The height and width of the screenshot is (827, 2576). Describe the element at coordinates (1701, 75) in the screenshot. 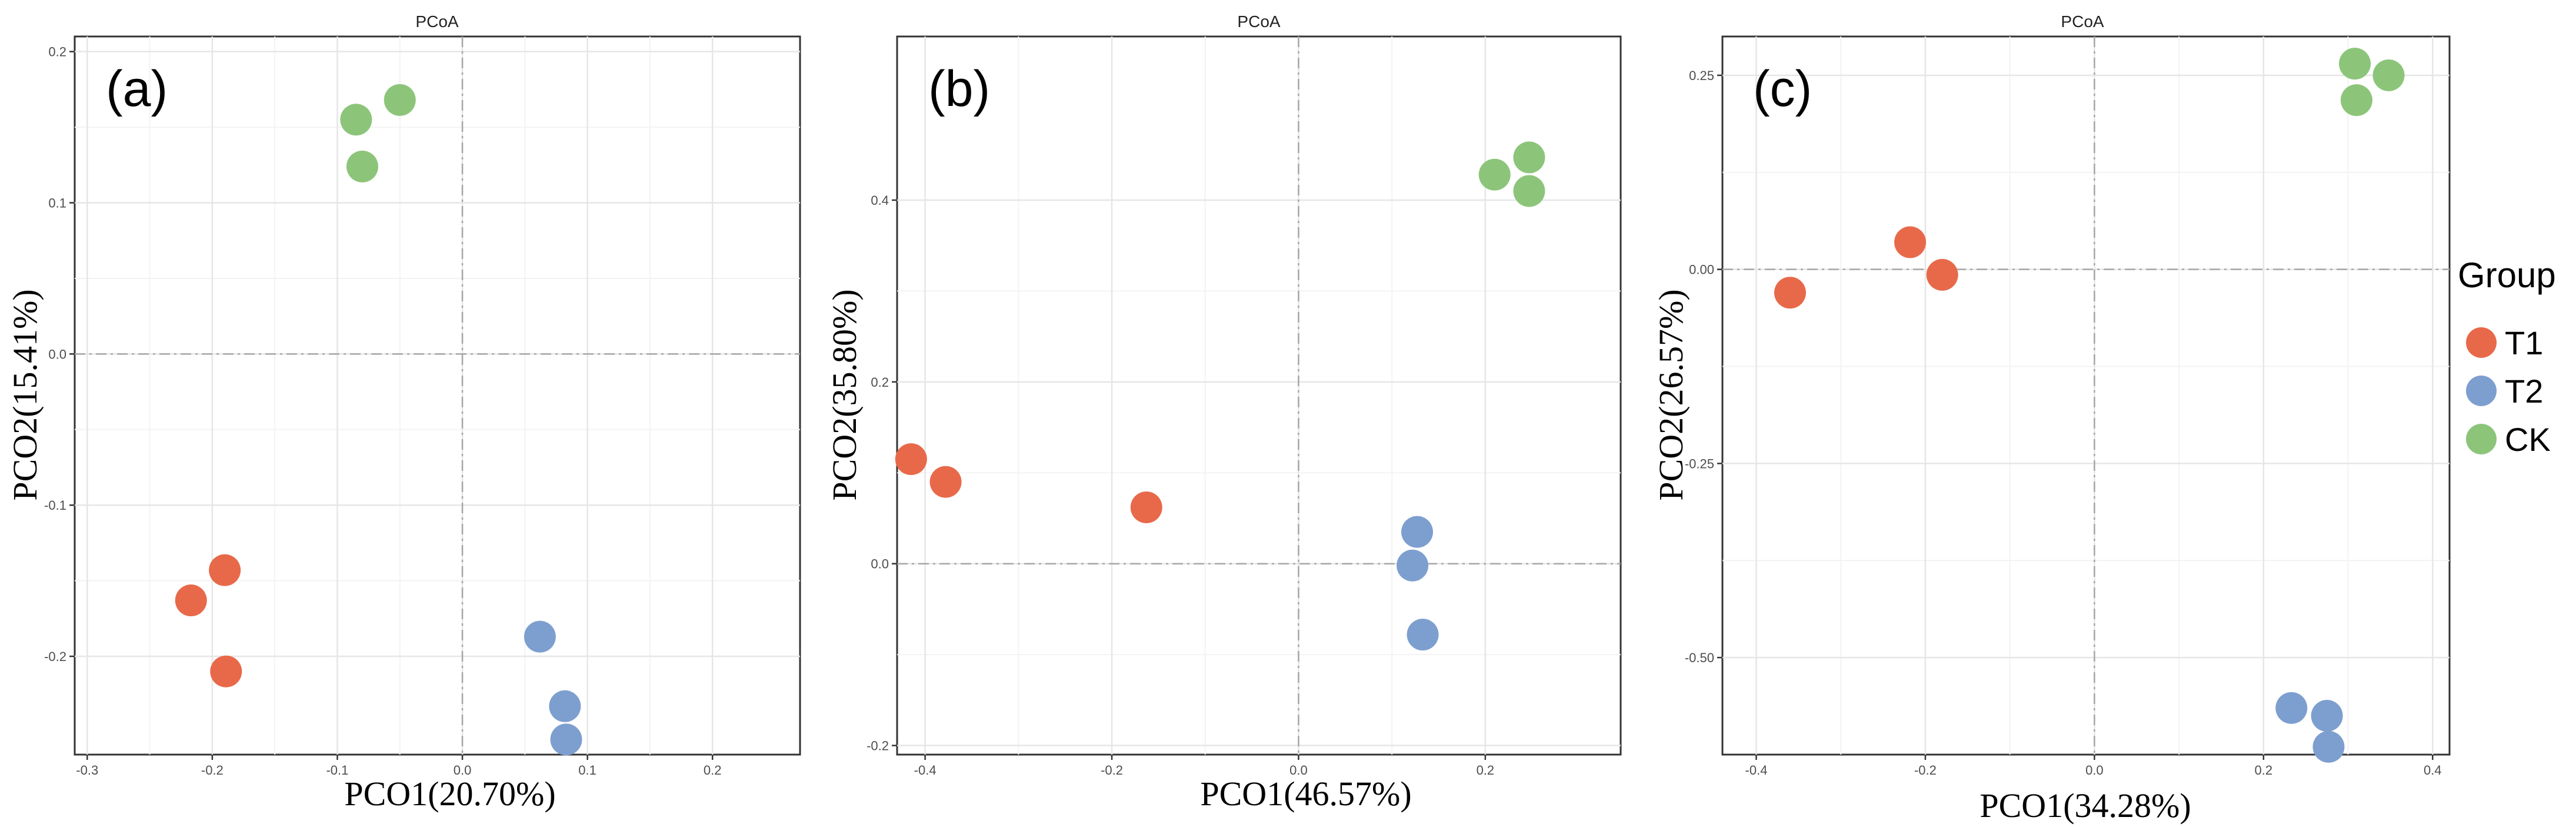

I see `y-tick-label: 0.25` at that location.